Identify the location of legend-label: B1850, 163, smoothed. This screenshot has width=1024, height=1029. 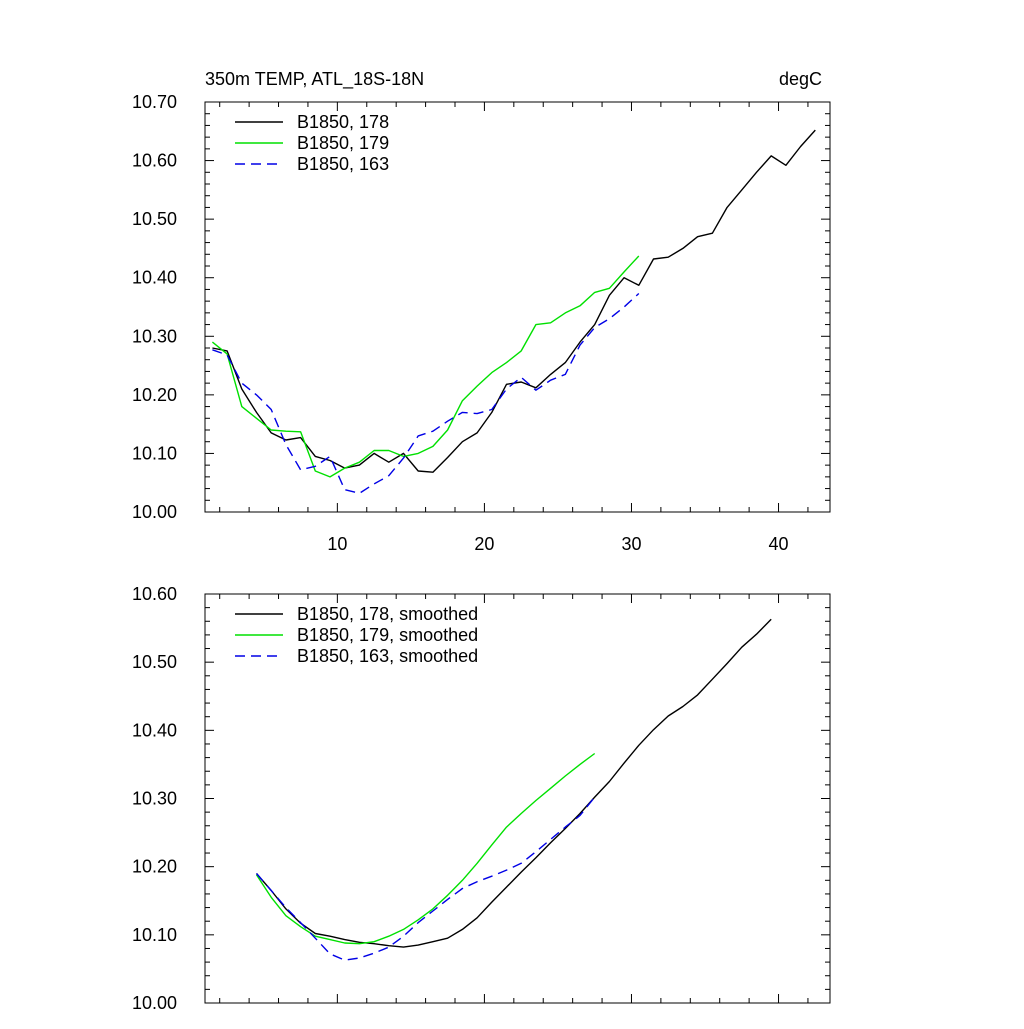
(387, 656).